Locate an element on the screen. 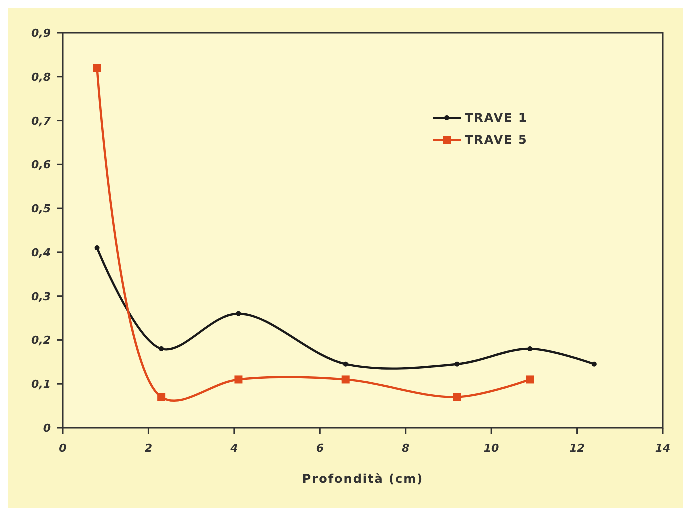 The width and height of the screenshot is (691, 516). y-tick-label: 0,9 is located at coordinates (42, 33).